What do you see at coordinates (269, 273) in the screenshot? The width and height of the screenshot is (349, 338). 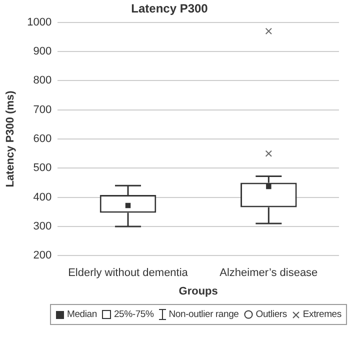 I see `x-tick-label: Alzheimer’s disease` at bounding box center [269, 273].